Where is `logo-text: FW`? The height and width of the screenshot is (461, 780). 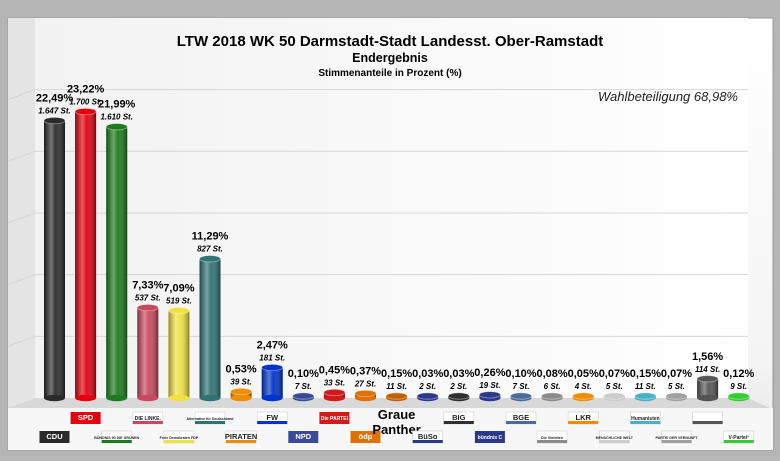
logo-text: FW is located at coordinates (272, 417).